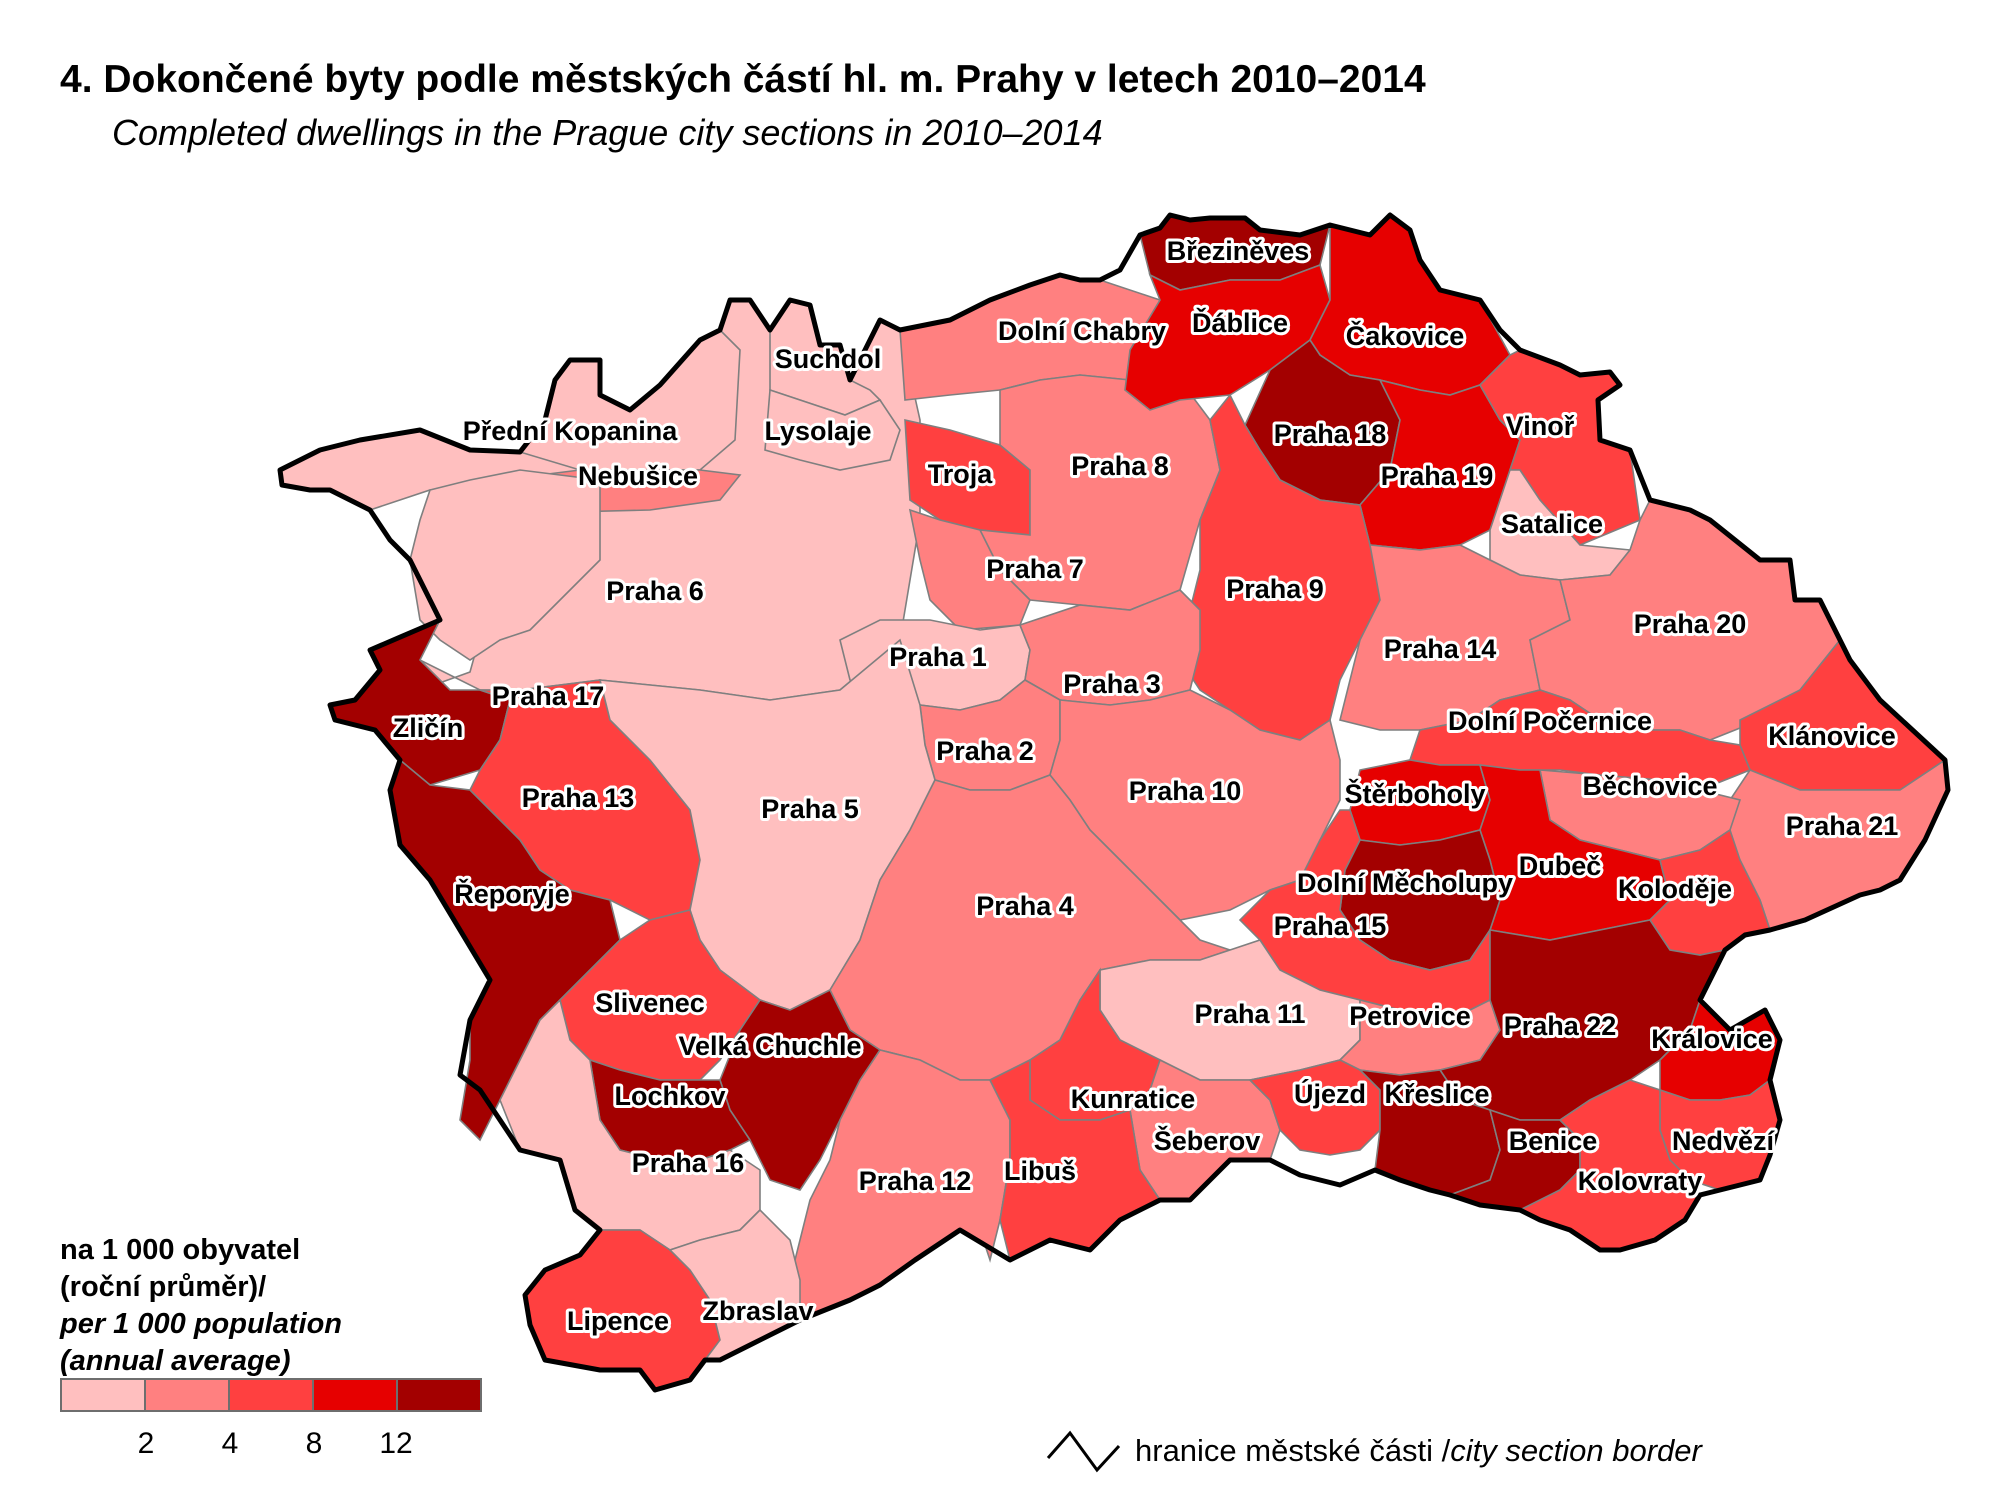 This screenshot has height=1488, width=2009. Describe the element at coordinates (810, 809) in the screenshot. I see `district-label-praha-5: Praha 5` at that location.